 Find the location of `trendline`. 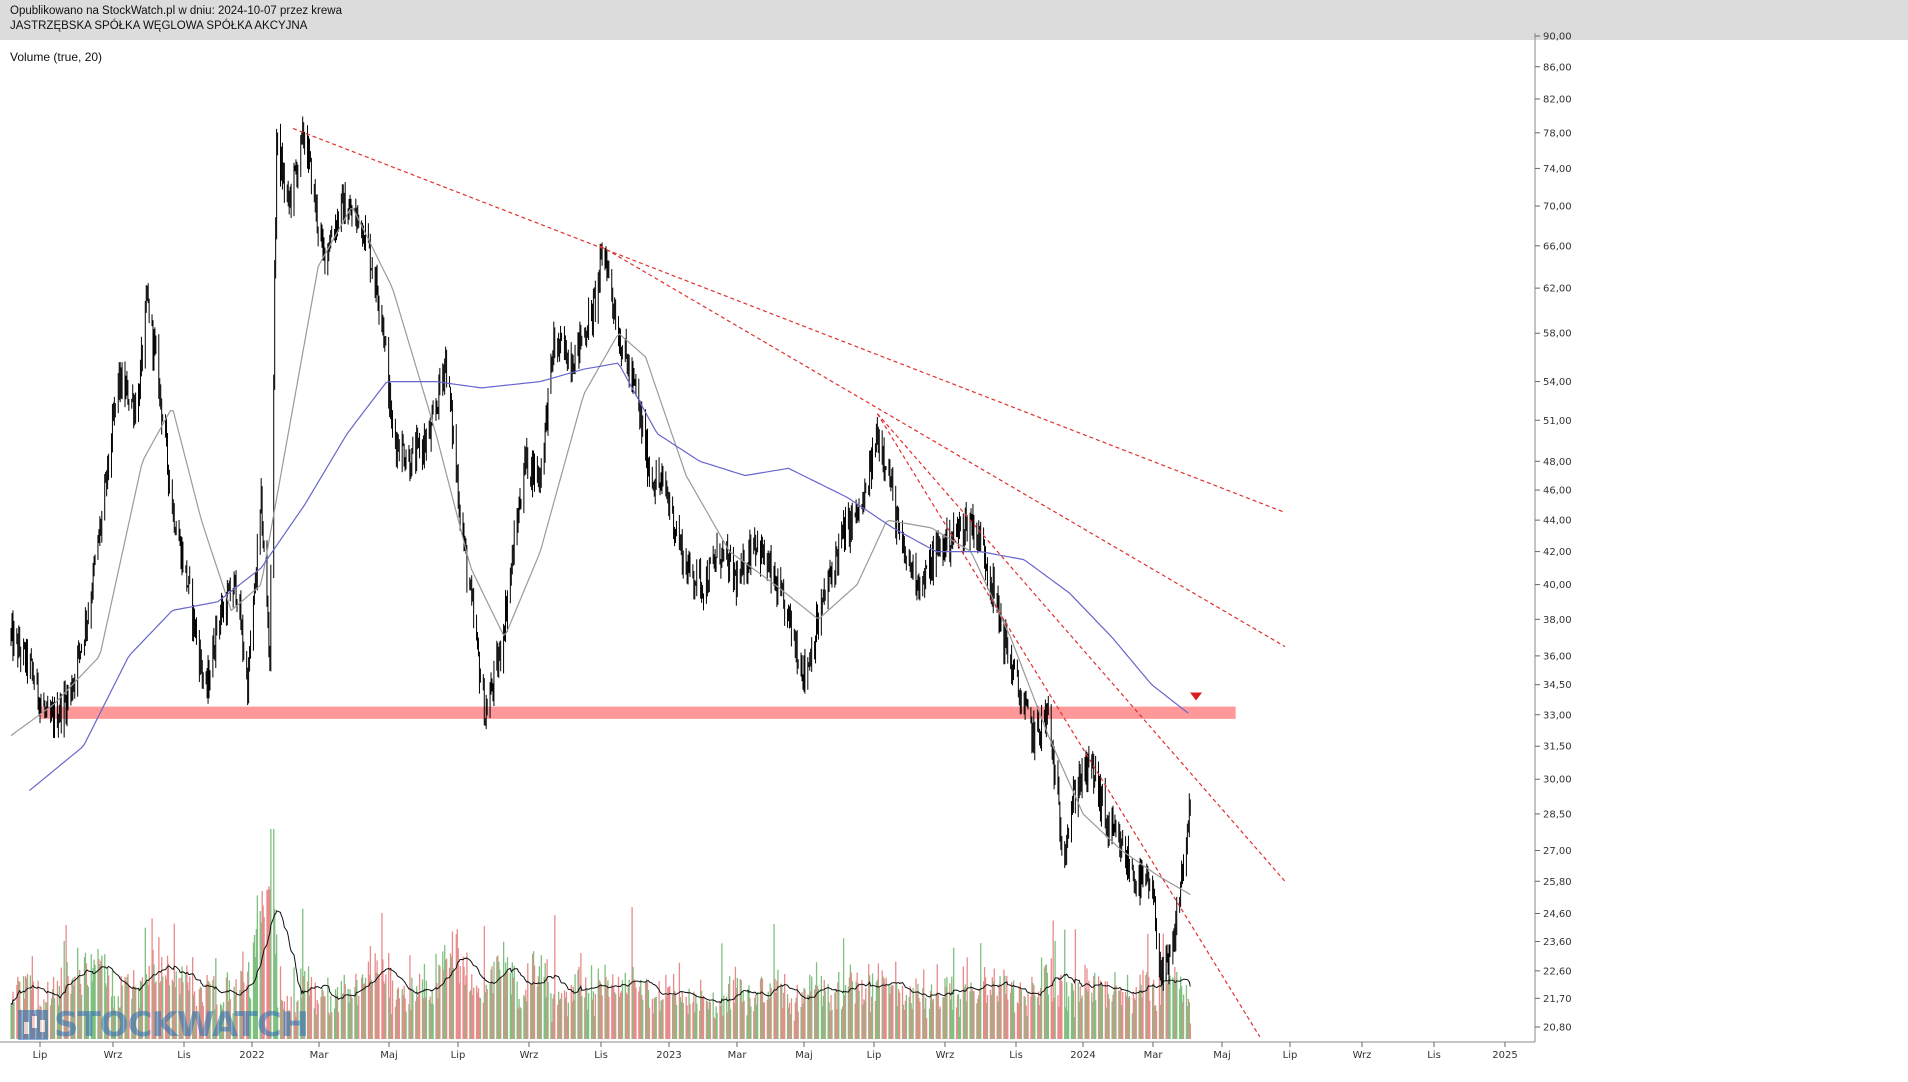

trendline is located at coordinates (1081, 647).